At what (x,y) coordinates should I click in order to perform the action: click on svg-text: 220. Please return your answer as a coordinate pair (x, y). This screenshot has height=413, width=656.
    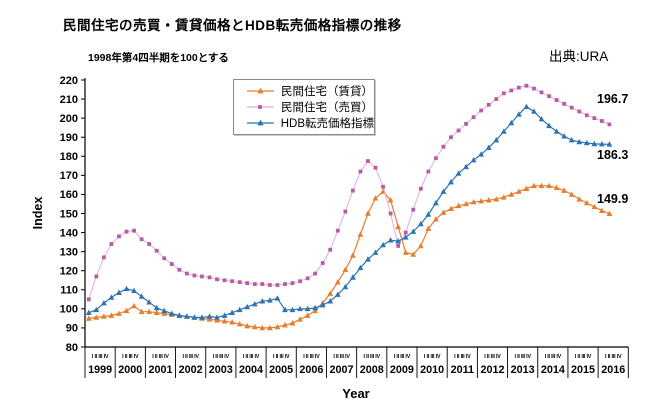
    Looking at the image, I should click on (69, 81).